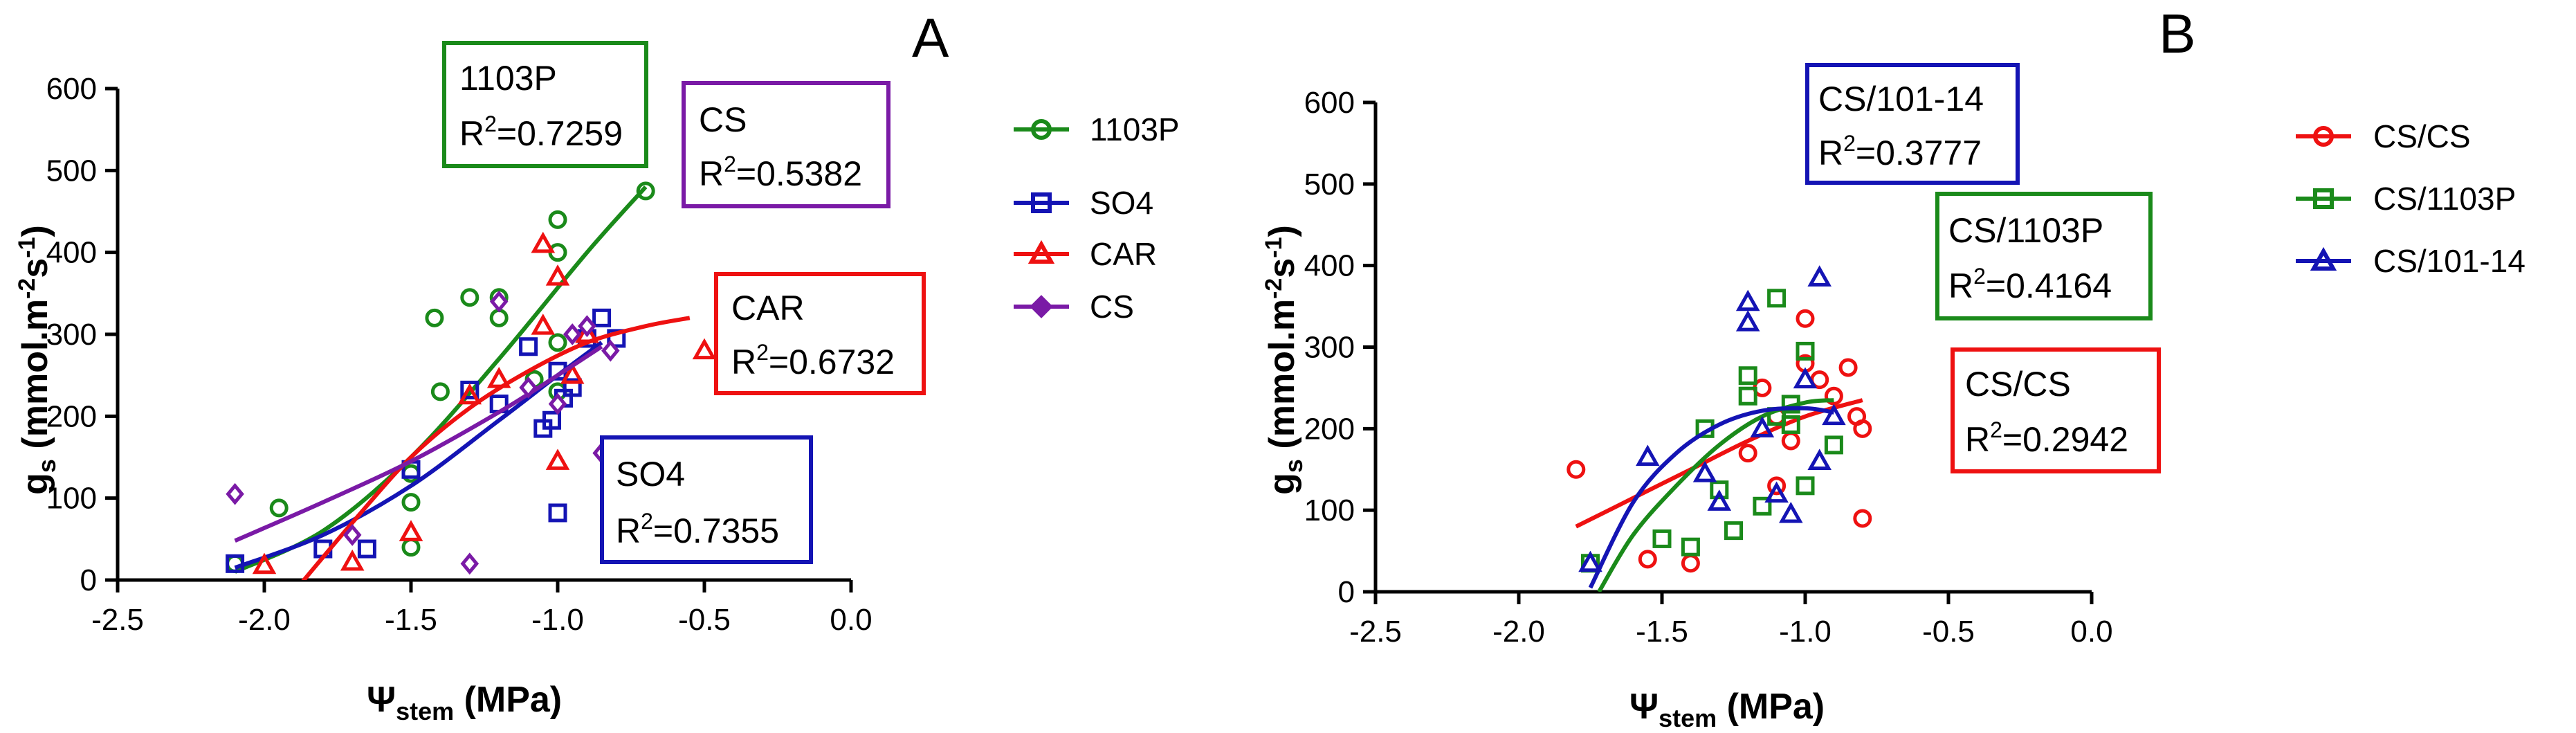 Image resolution: width=2576 pixels, height=733 pixels. Describe the element at coordinates (2047, 438) in the screenshot. I see `r2-box-cs-cs-value: R2=0.2942` at that location.